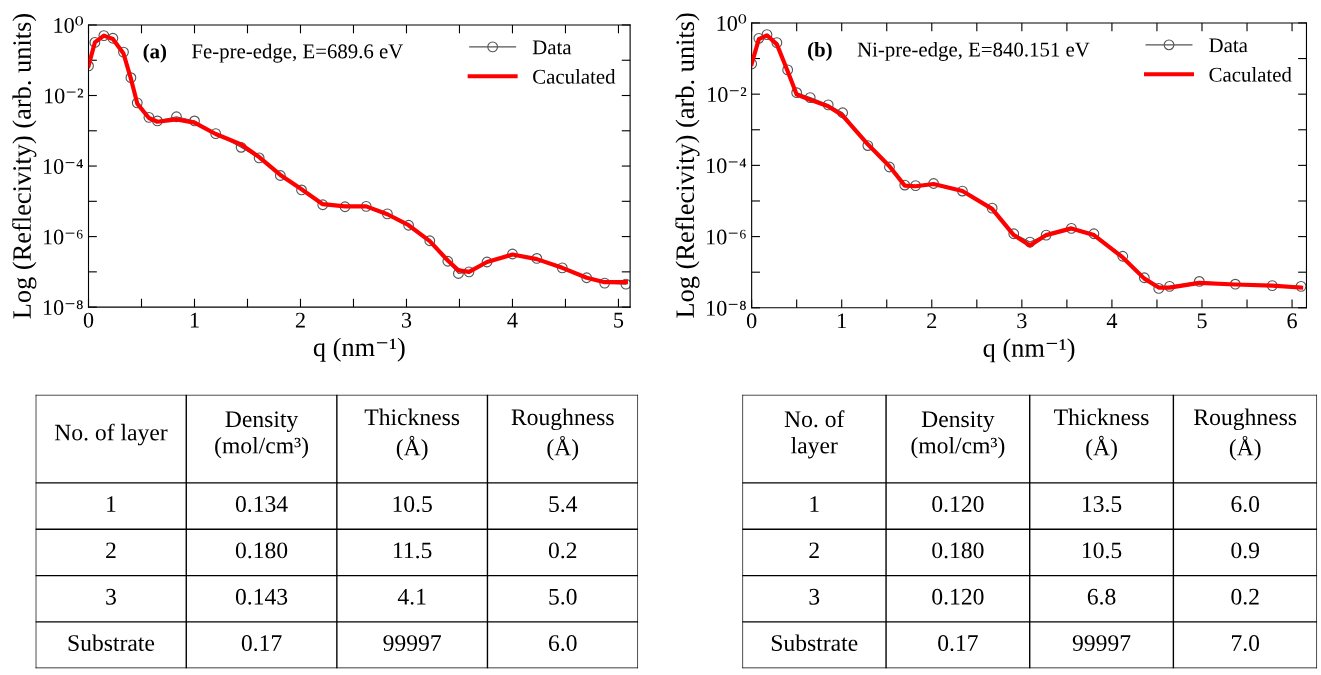  Describe the element at coordinates (1245, 504) in the screenshot. I see `text: 6.0` at that location.